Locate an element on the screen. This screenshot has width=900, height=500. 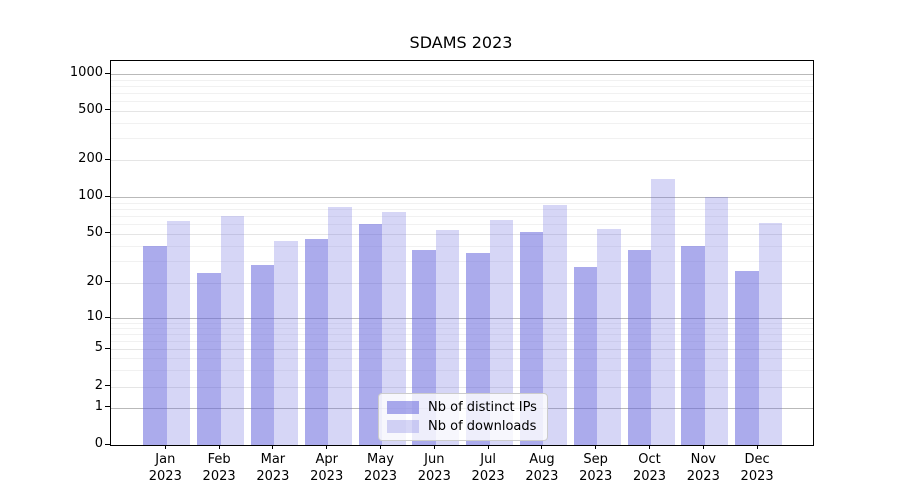
bar-distinct-ips-mar is located at coordinates (262, 354).